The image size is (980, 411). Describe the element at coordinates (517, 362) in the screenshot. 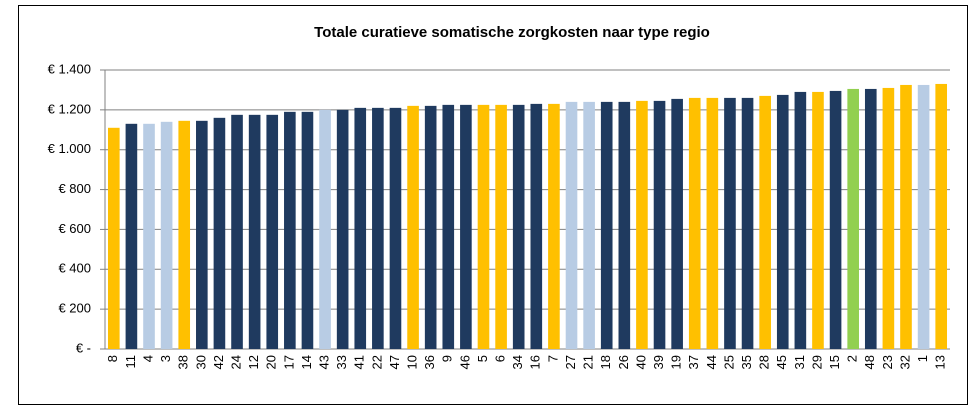

I see `x-tick-label: 34` at that location.